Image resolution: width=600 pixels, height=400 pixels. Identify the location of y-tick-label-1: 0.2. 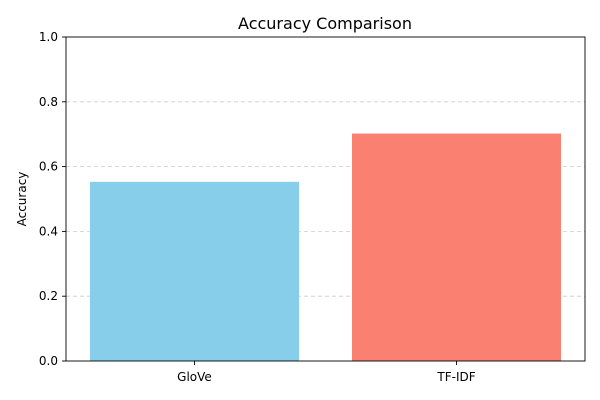
(48, 296).